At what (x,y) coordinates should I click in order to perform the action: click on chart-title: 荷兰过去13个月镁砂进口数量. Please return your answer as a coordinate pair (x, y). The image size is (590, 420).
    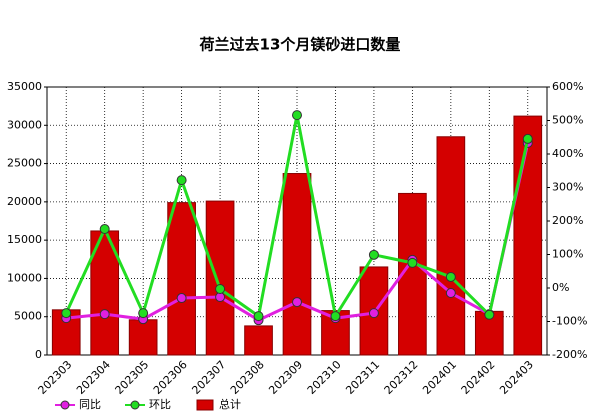
    Looking at the image, I should click on (300, 45).